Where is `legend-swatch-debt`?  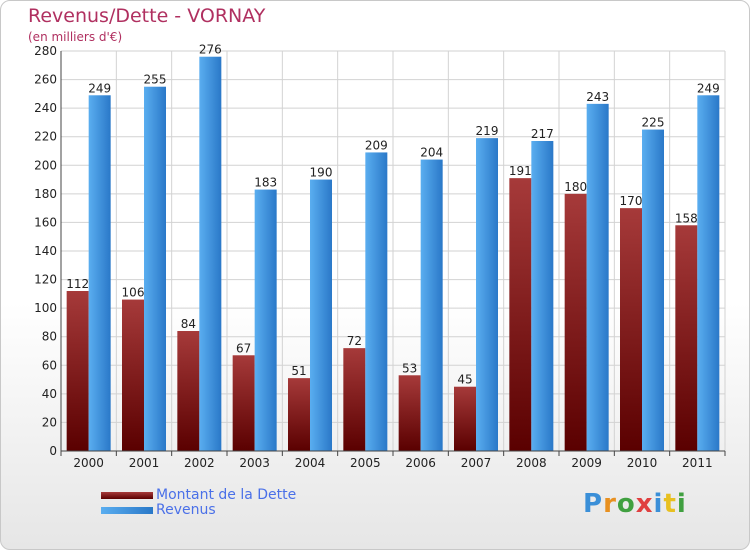
legend-swatch-debt is located at coordinates (127, 495).